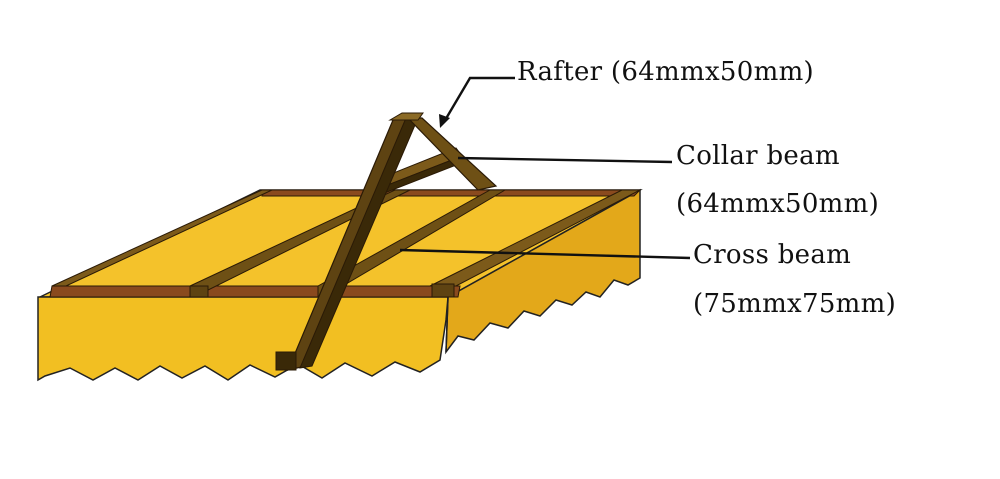  I want to click on base-front-face, so click(243, 339).